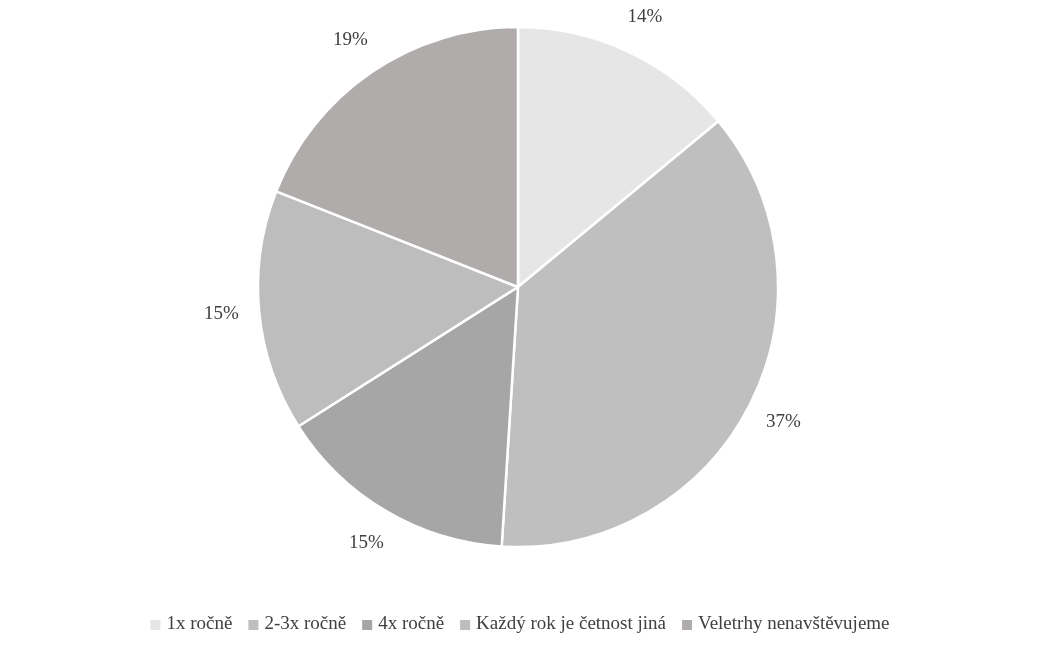 This screenshot has height=649, width=1040. I want to click on data-label: 14%, so click(645, 15).